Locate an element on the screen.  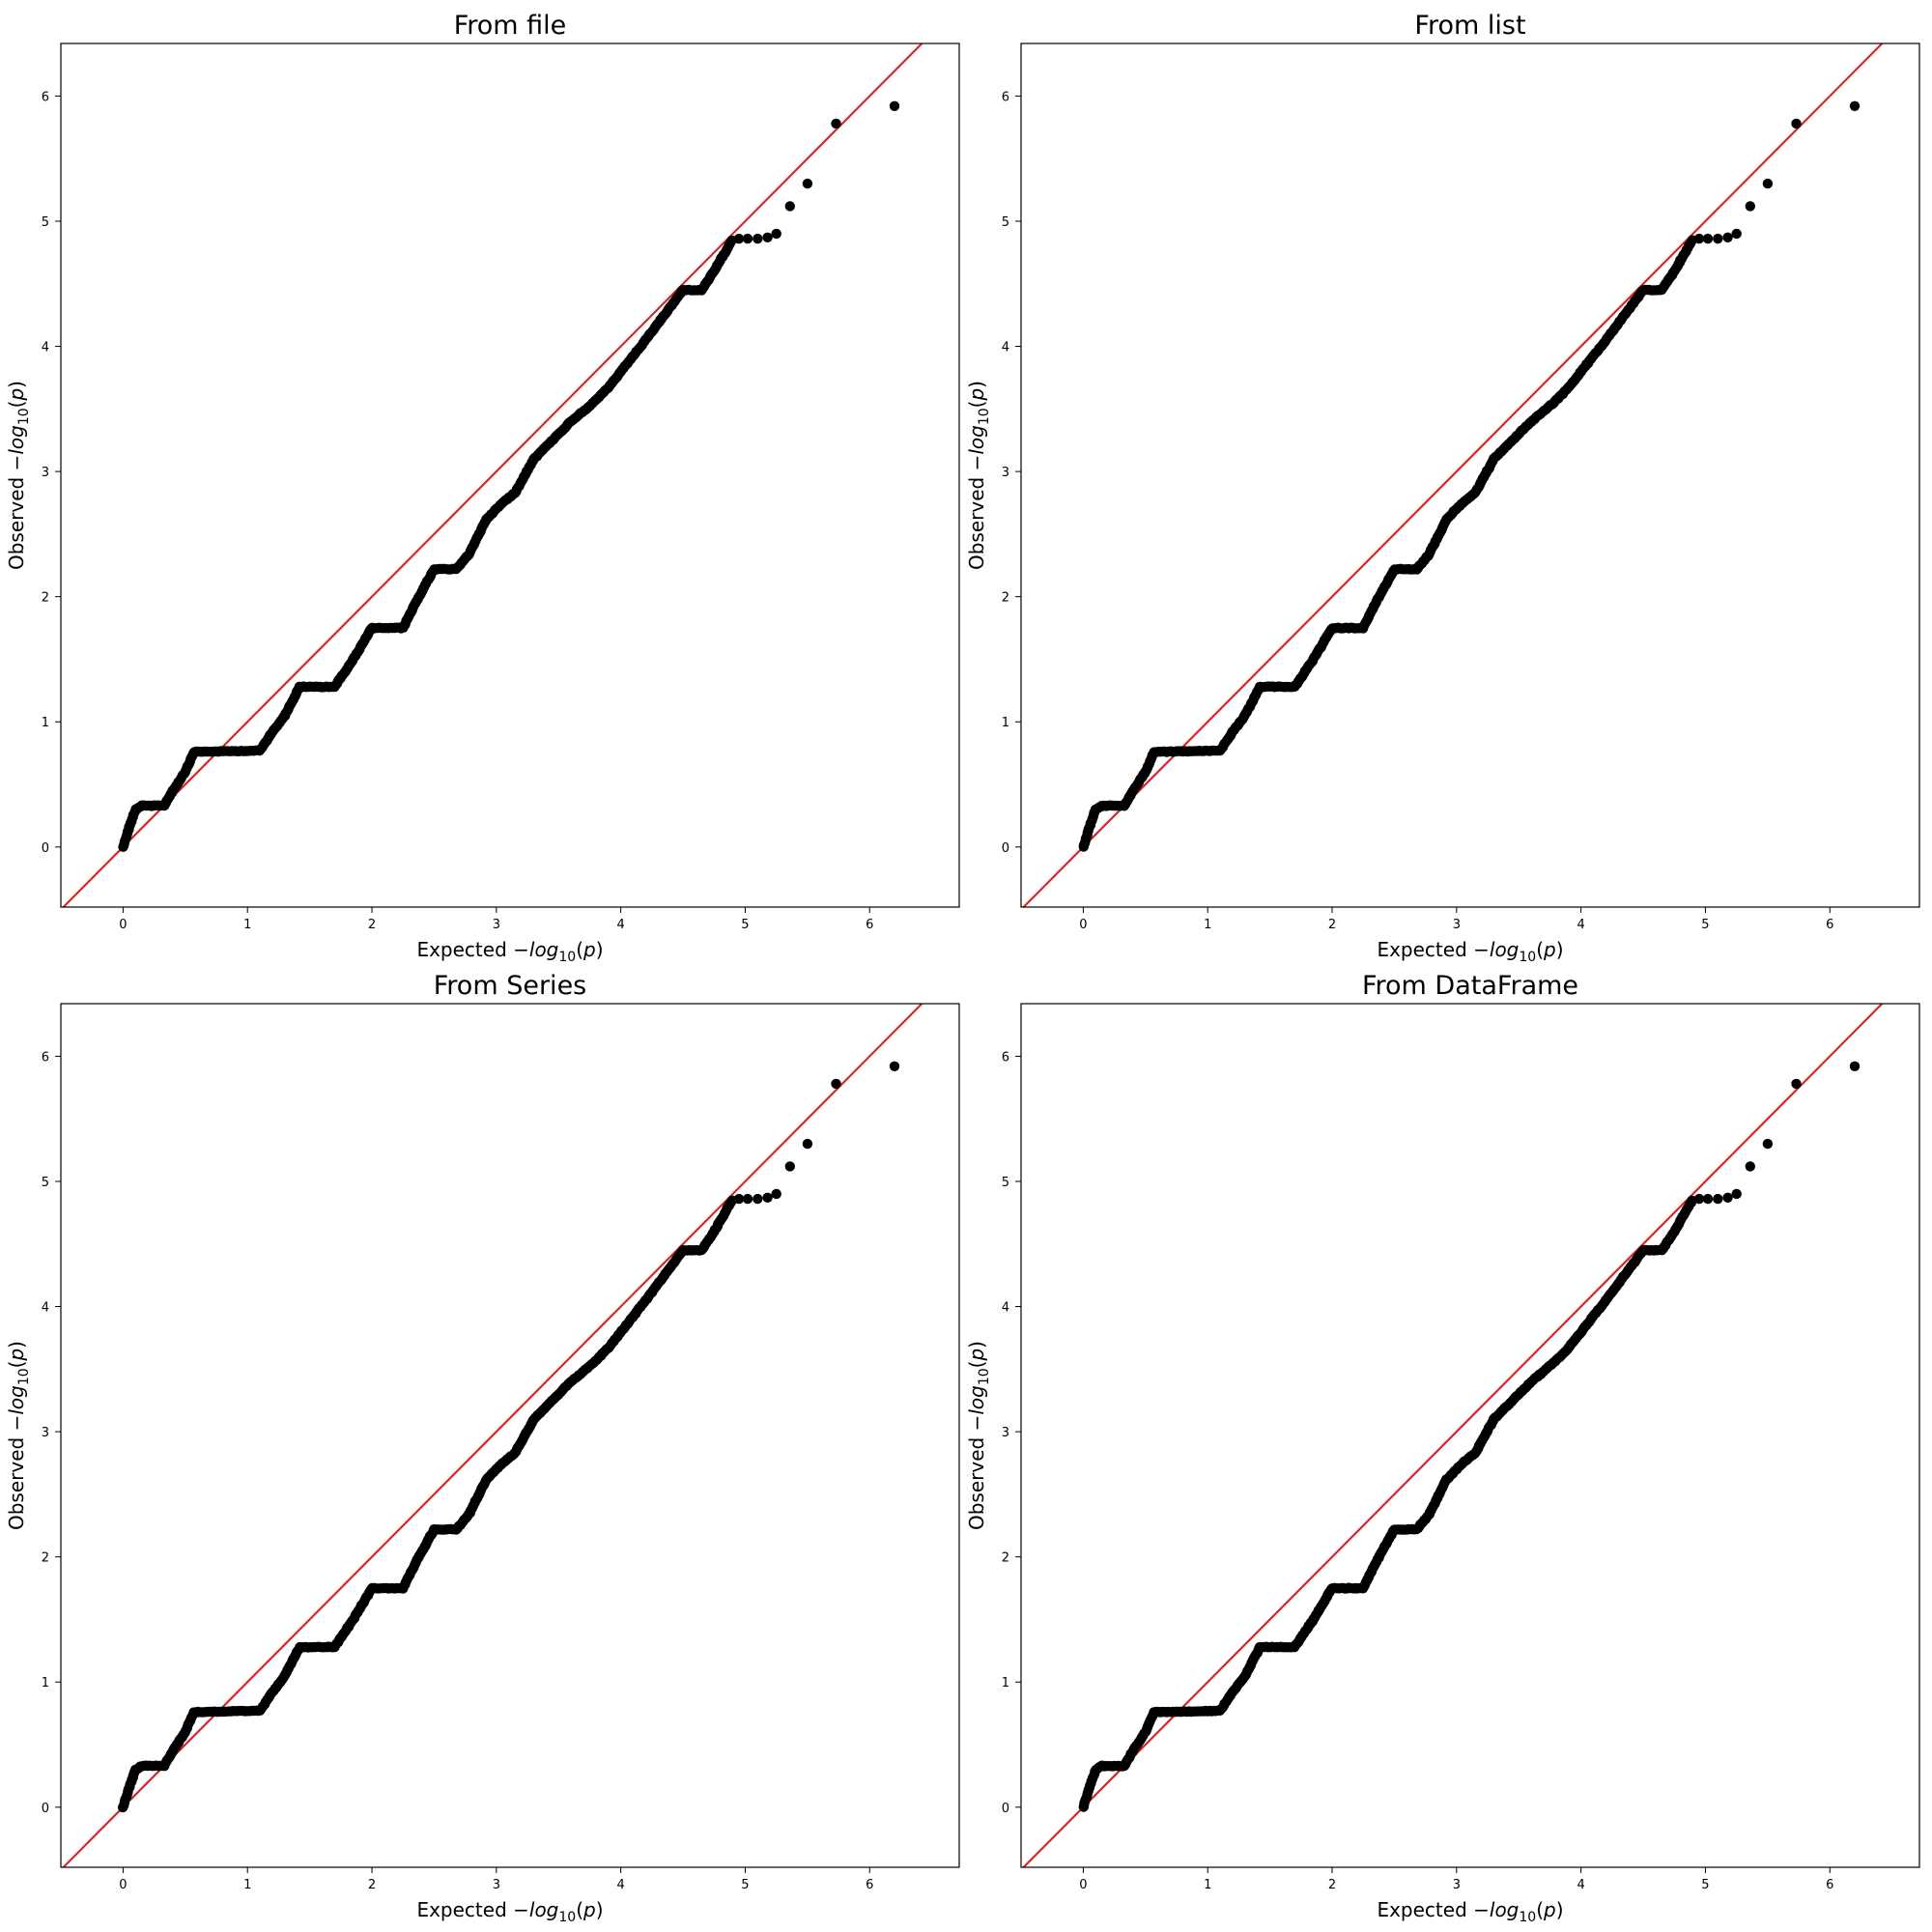
panel-title: From file is located at coordinates (510, 26).